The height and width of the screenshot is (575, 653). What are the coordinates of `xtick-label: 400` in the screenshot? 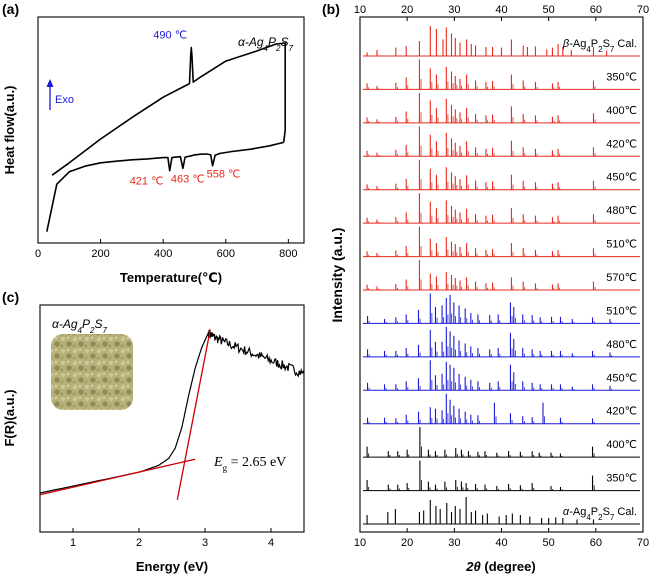 It's located at (163, 254).